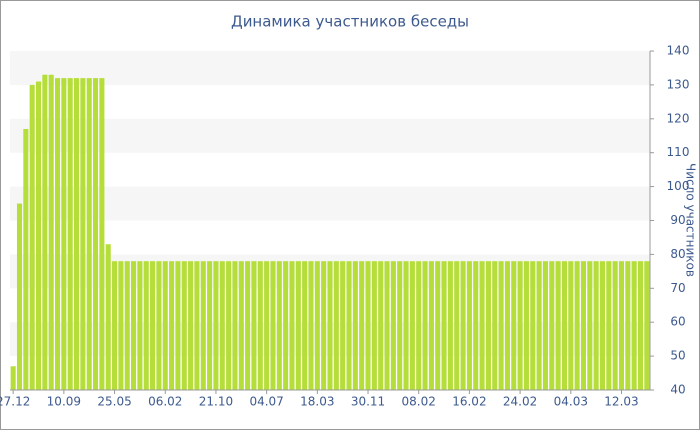 This screenshot has height=430, width=700. Describe the element at coordinates (317, 402) in the screenshot. I see `x-tick-label: 18.03` at that location.